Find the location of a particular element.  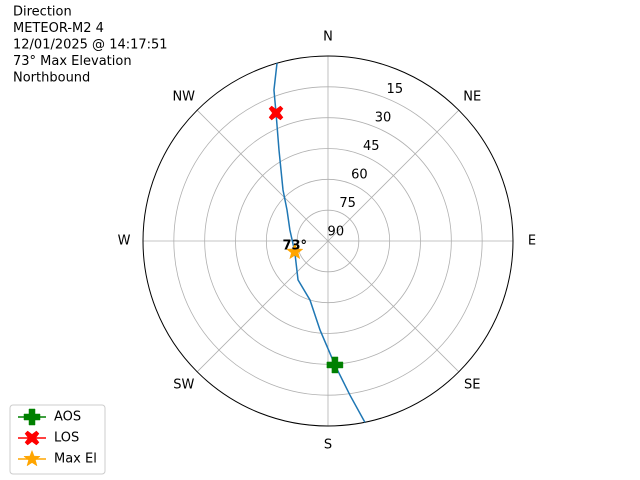

legend-label: AOS is located at coordinates (67, 417).